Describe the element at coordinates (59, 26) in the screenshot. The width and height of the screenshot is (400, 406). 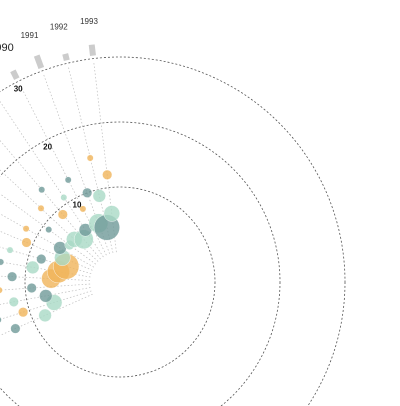
I see `year-label-1992: 1992` at that location.